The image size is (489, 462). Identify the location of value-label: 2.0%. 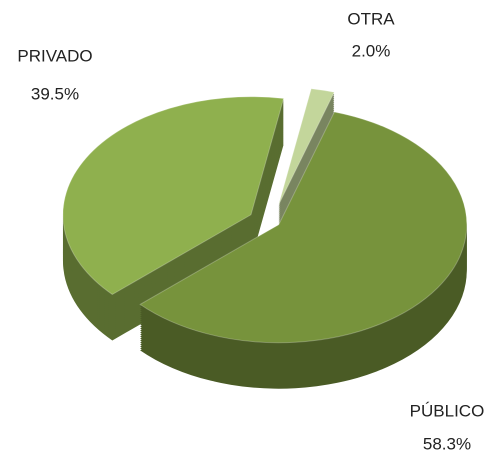
(371, 50).